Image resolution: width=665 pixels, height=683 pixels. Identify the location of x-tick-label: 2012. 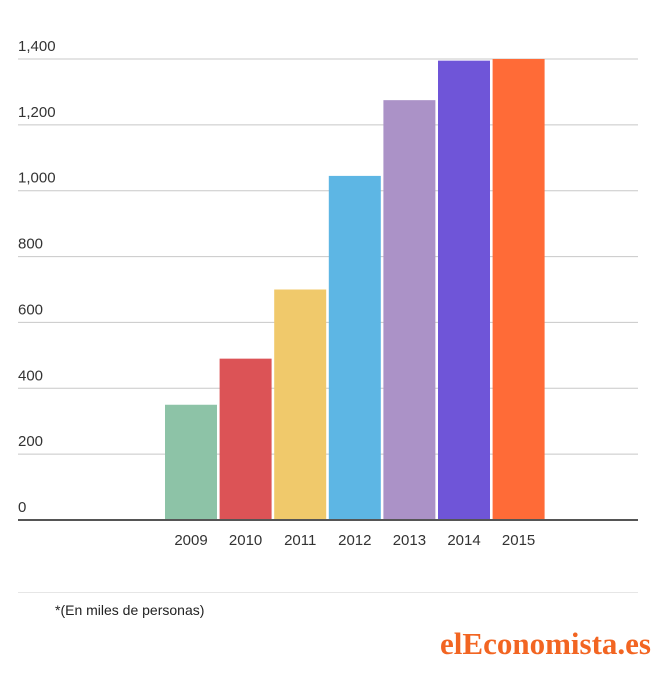
(354, 540).